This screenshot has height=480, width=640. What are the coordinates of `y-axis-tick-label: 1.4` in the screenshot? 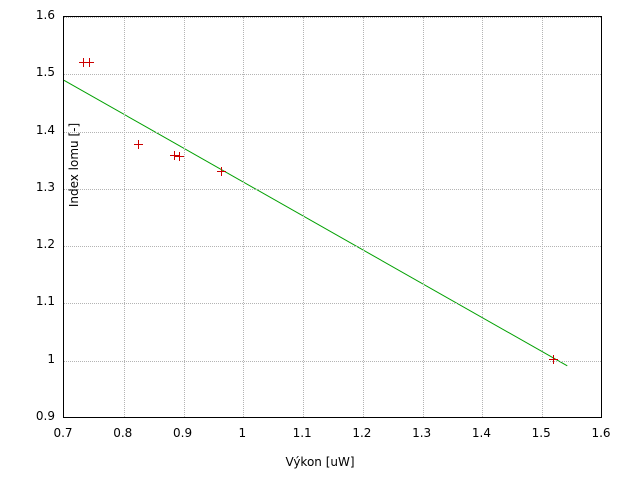 It's located at (45, 129).